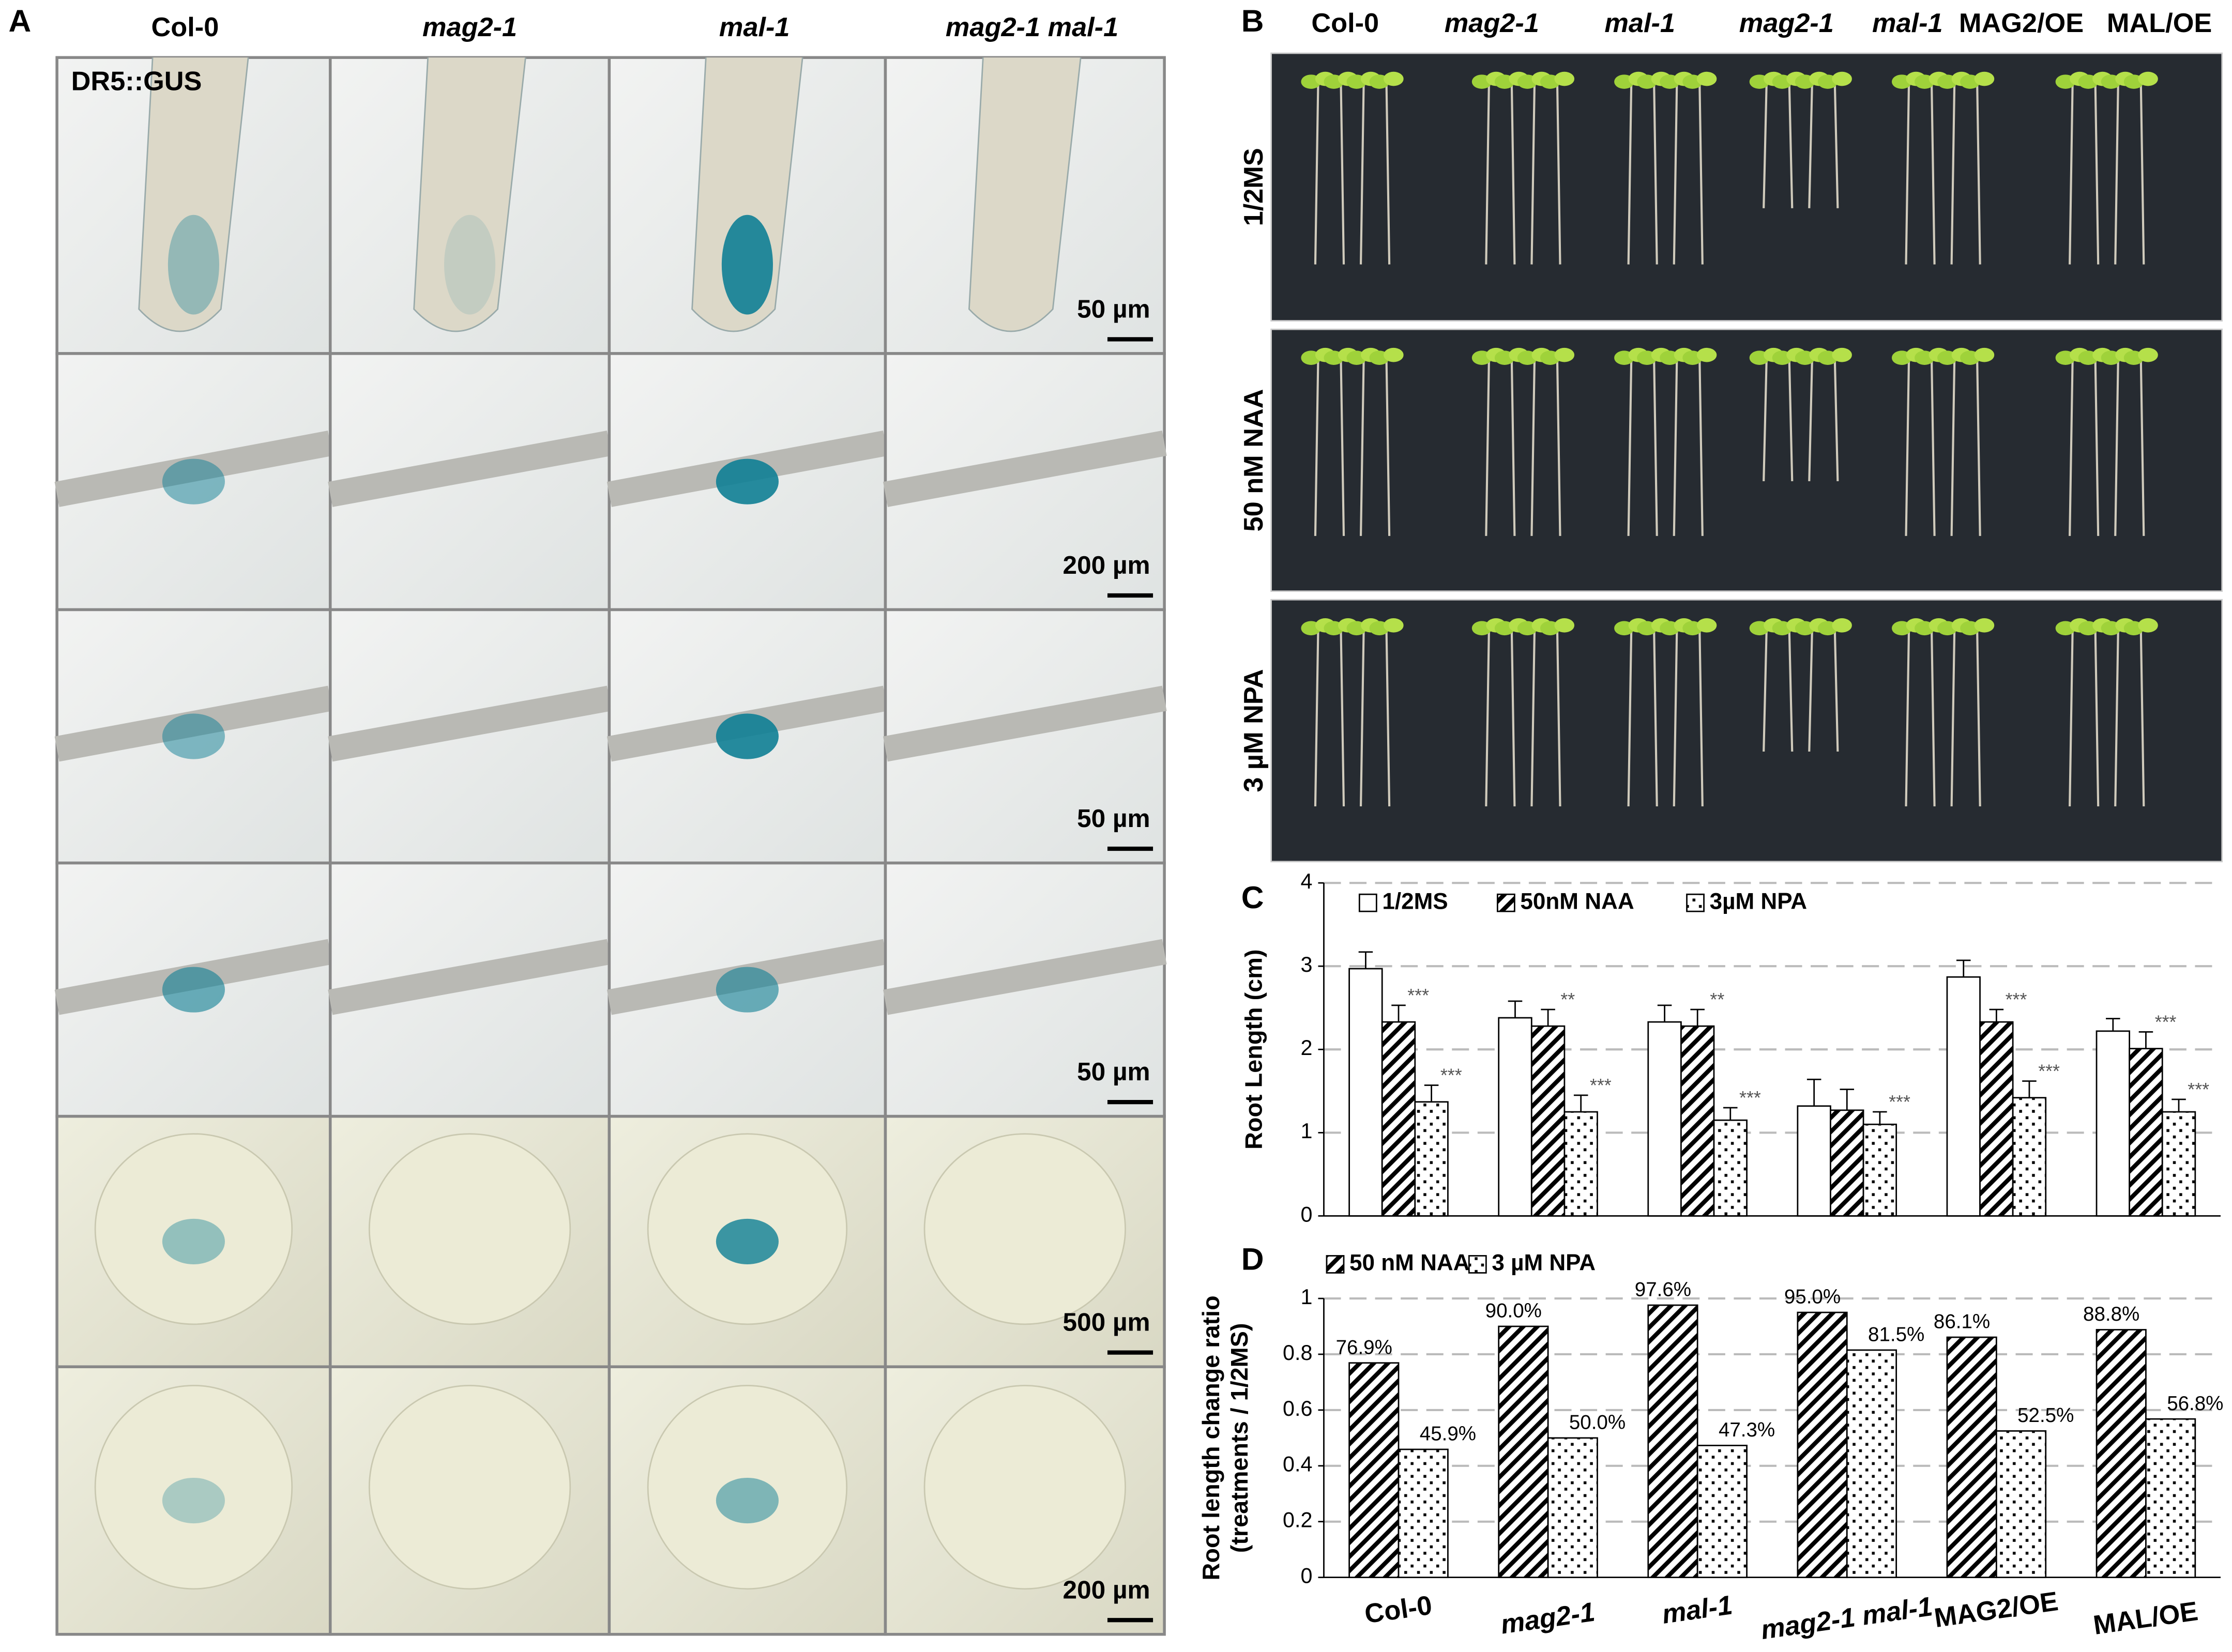  I want to click on panel-label: C, so click(1252, 897).